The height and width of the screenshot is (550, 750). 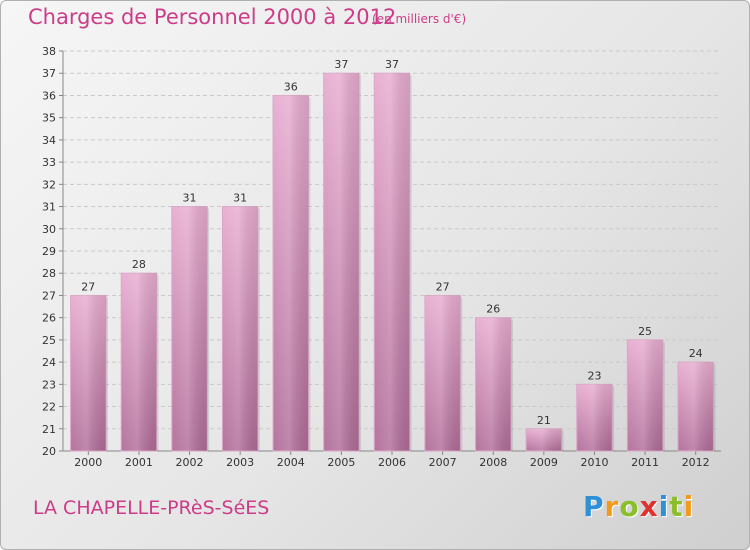 What do you see at coordinates (49, 318) in the screenshot?
I see `y-tick-label: 26` at bounding box center [49, 318].